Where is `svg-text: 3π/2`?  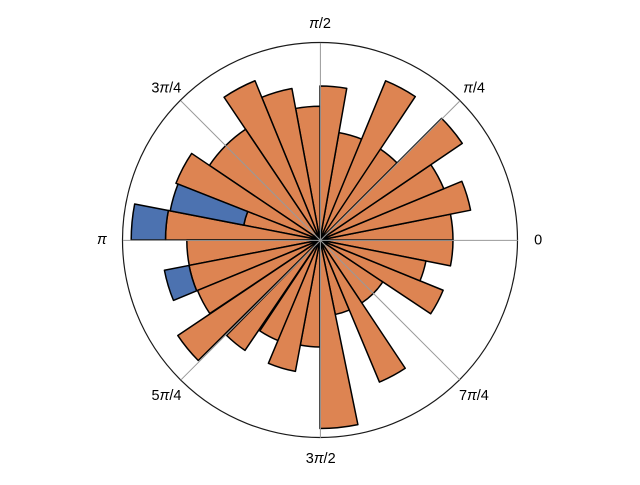 svg-text: 3π/2 is located at coordinates (321, 459).